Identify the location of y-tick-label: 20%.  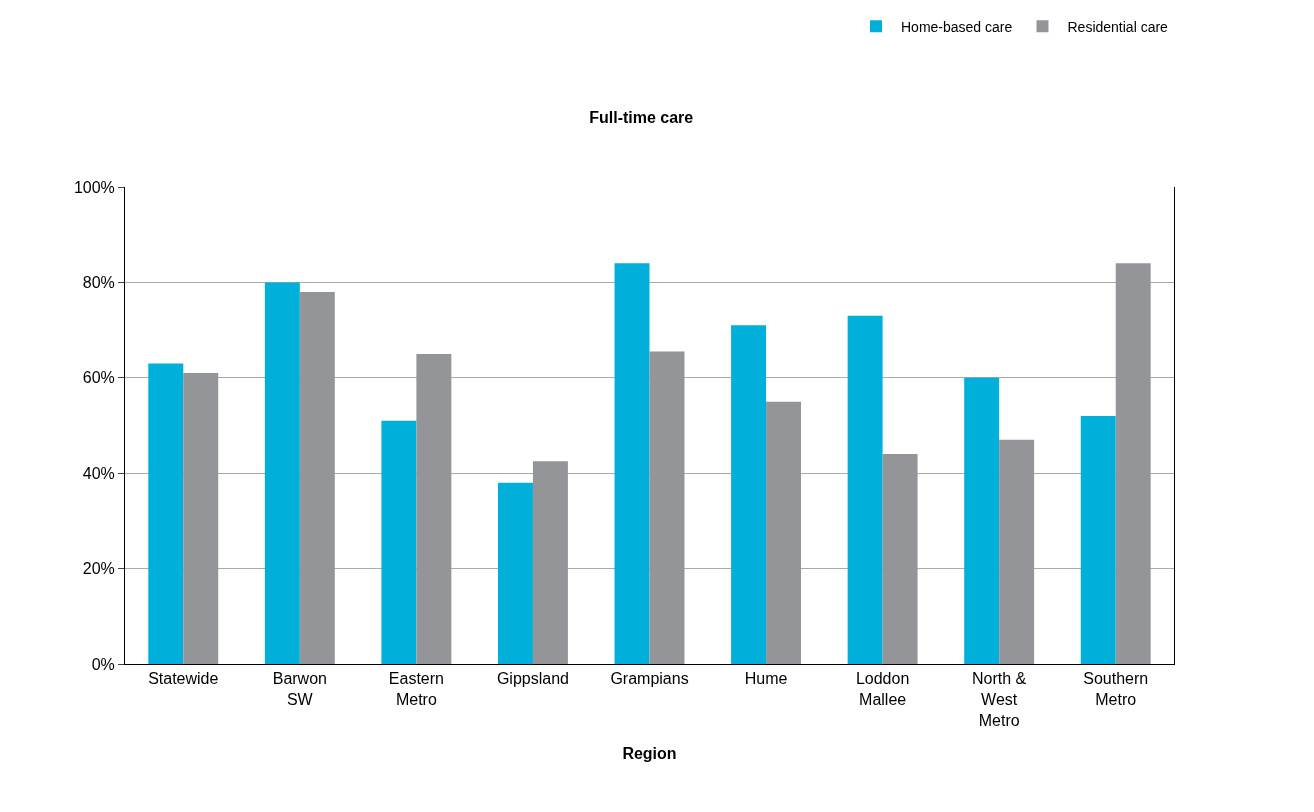
(98, 569).